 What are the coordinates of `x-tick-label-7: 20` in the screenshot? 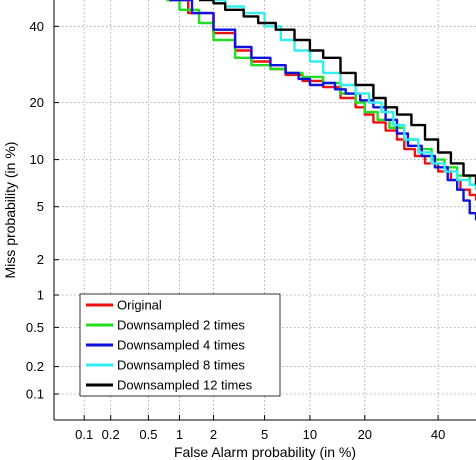 It's located at (365, 434).